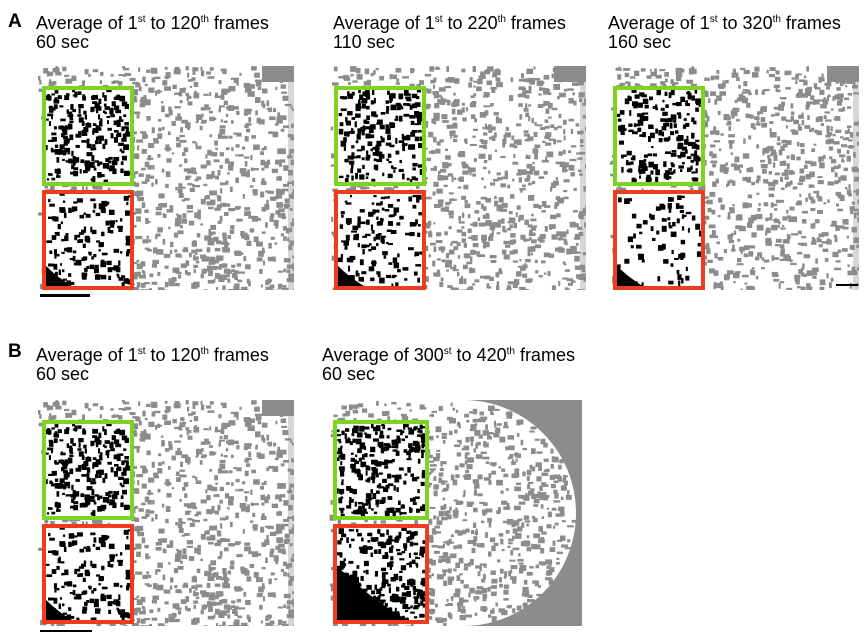 This screenshot has width=864, height=637. I want to click on image-panel-a1, so click(166, 178).